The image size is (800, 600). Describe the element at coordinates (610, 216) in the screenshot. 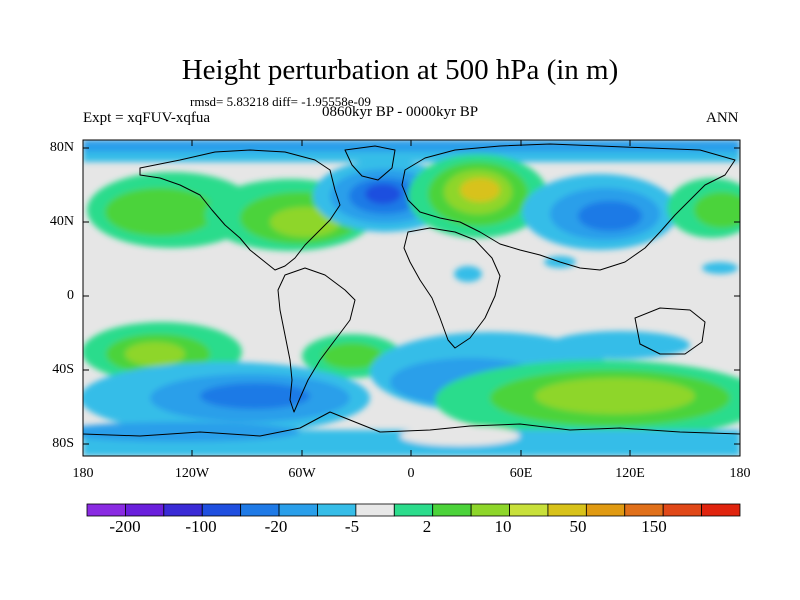

I see `asia-negative-core` at that location.